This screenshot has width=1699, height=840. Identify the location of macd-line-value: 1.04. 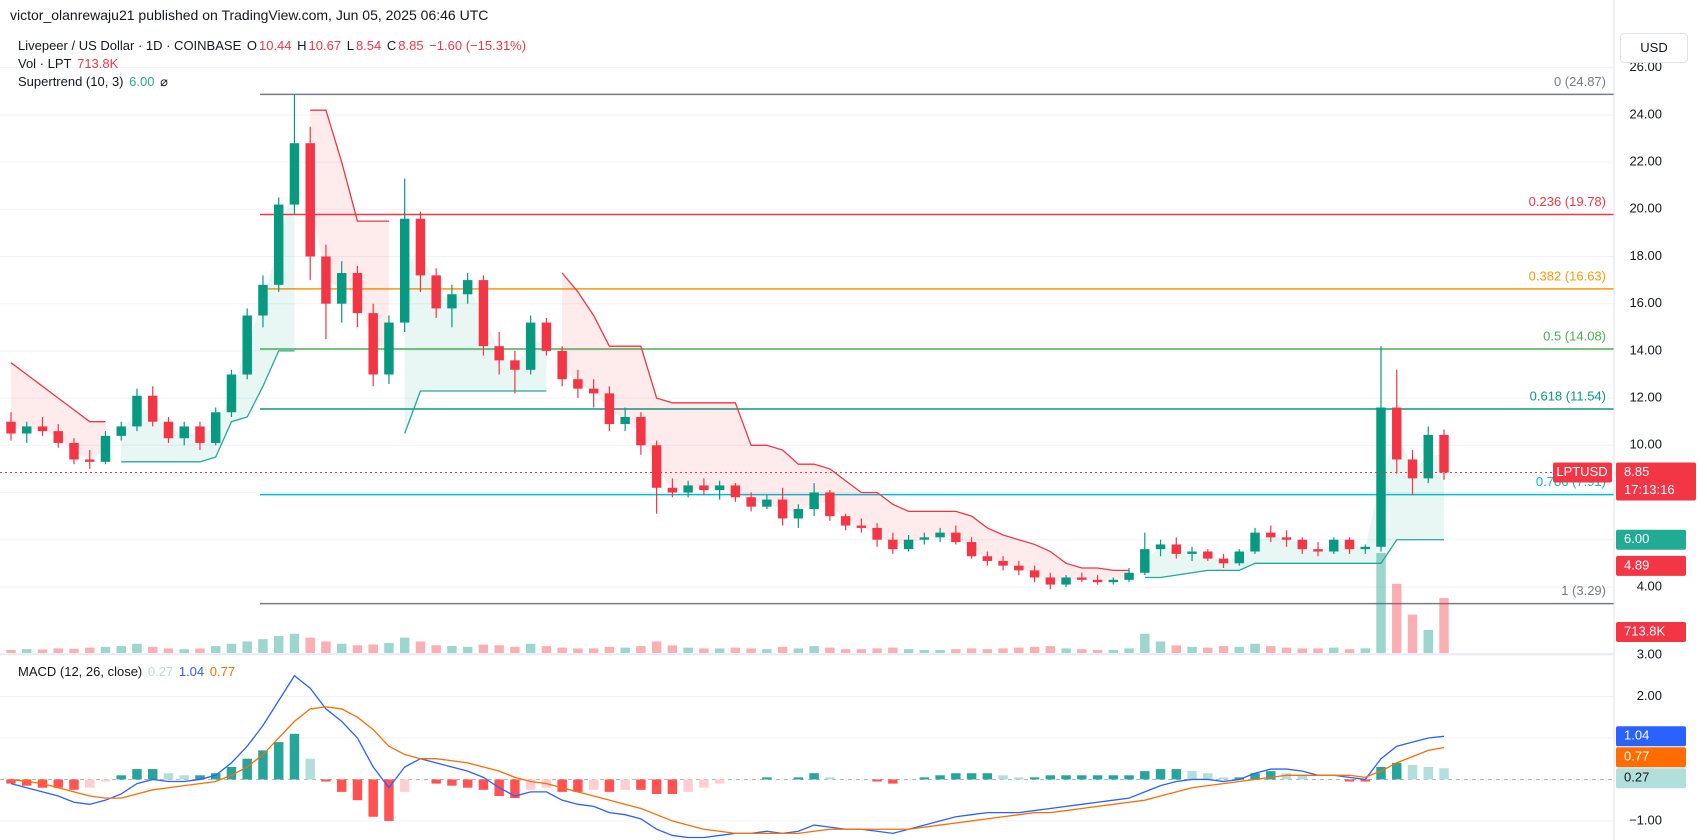
(191, 671).